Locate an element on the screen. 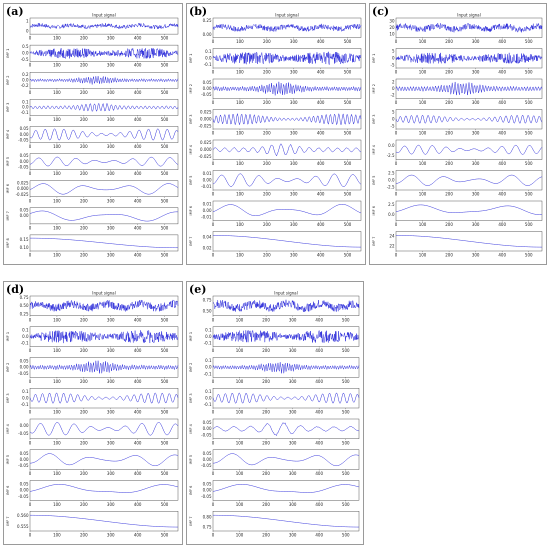 The height and width of the screenshot is (548, 550). subplot-ylabel: IMF 2 is located at coordinates (8, 367).